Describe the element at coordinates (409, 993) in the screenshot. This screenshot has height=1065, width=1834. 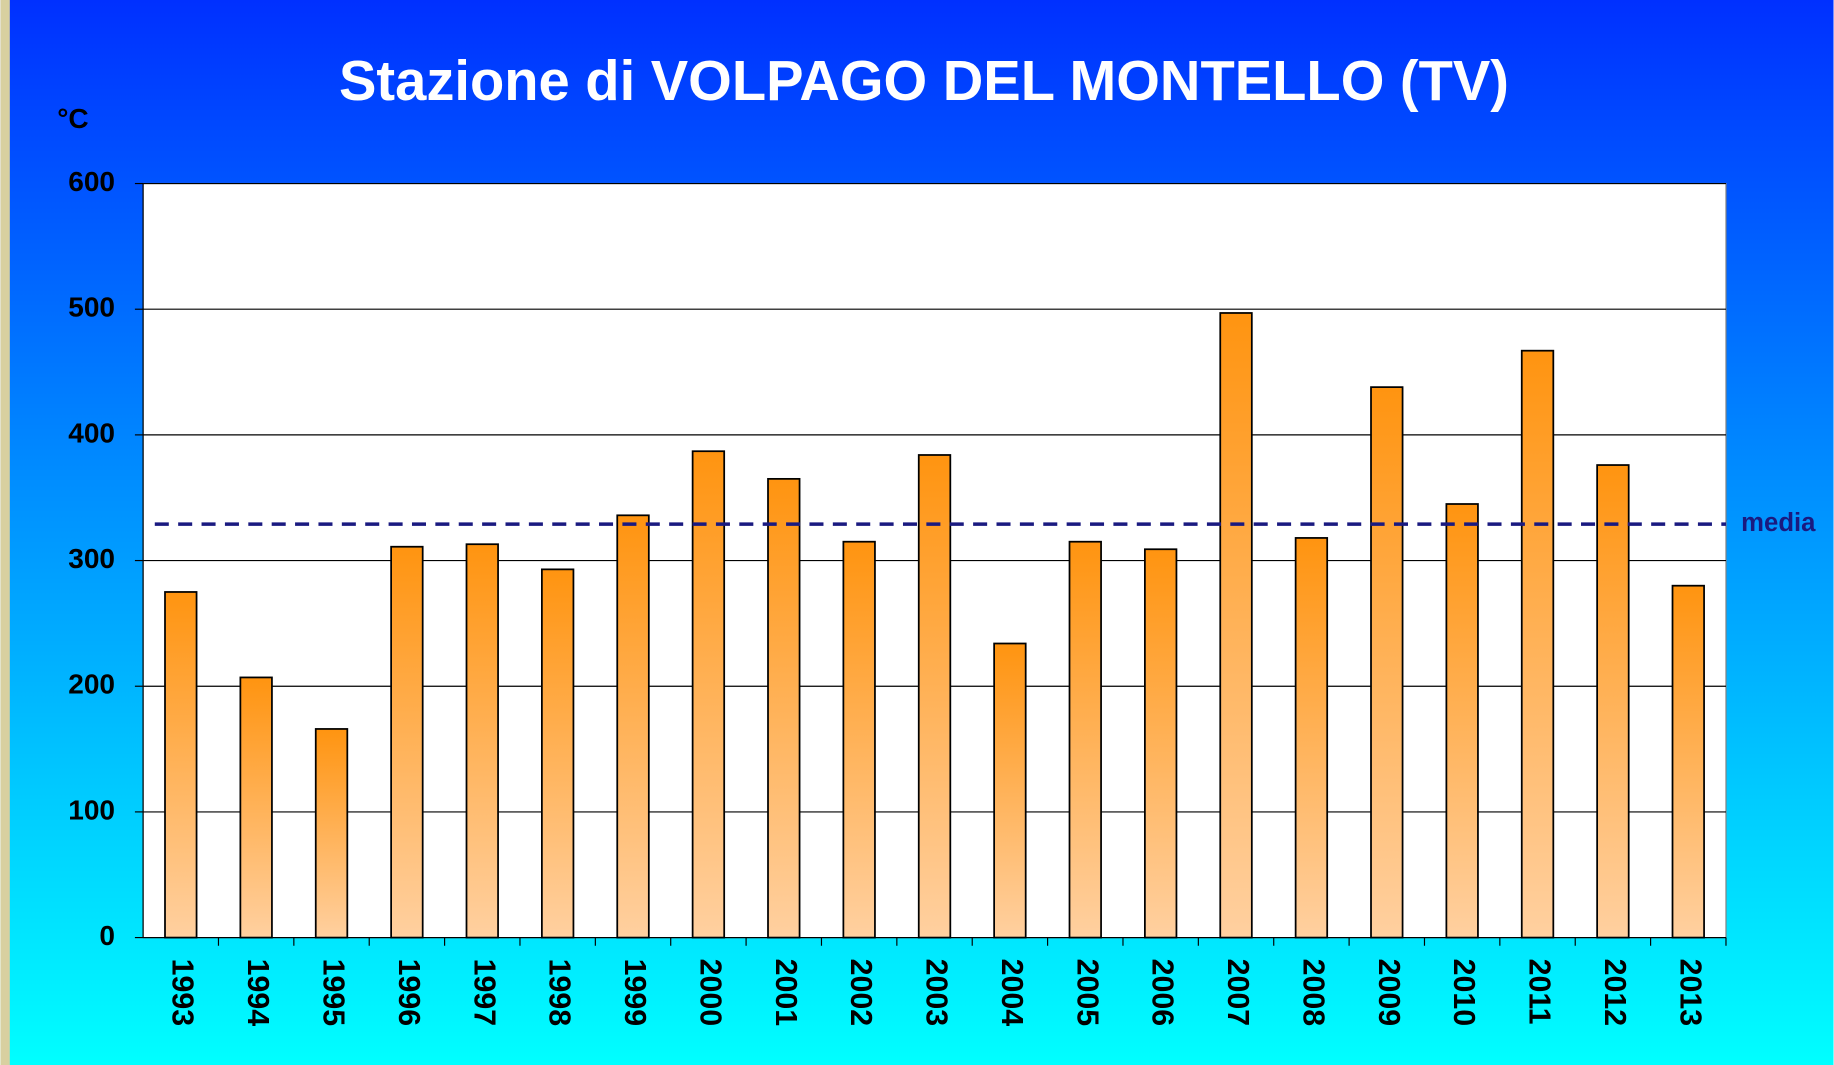
I see `x-tick-label: 1996` at that location.